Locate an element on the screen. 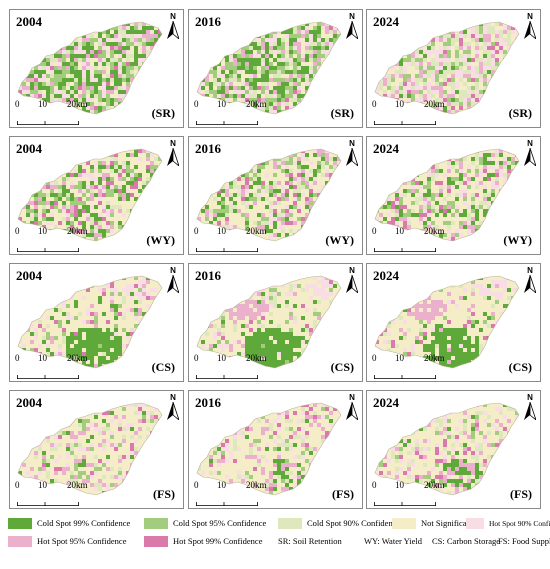 The image size is (550, 569). abbr-wy: WY: Water Yield is located at coordinates (393, 541).